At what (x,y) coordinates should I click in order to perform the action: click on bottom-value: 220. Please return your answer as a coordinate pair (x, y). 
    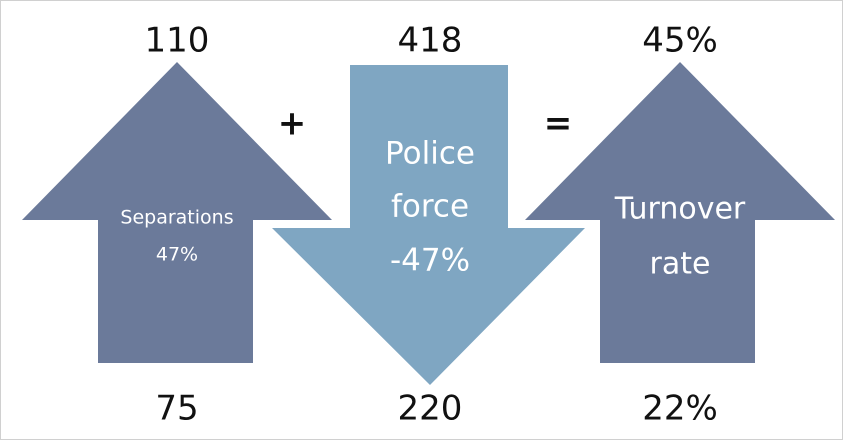
    Looking at the image, I should click on (430, 409).